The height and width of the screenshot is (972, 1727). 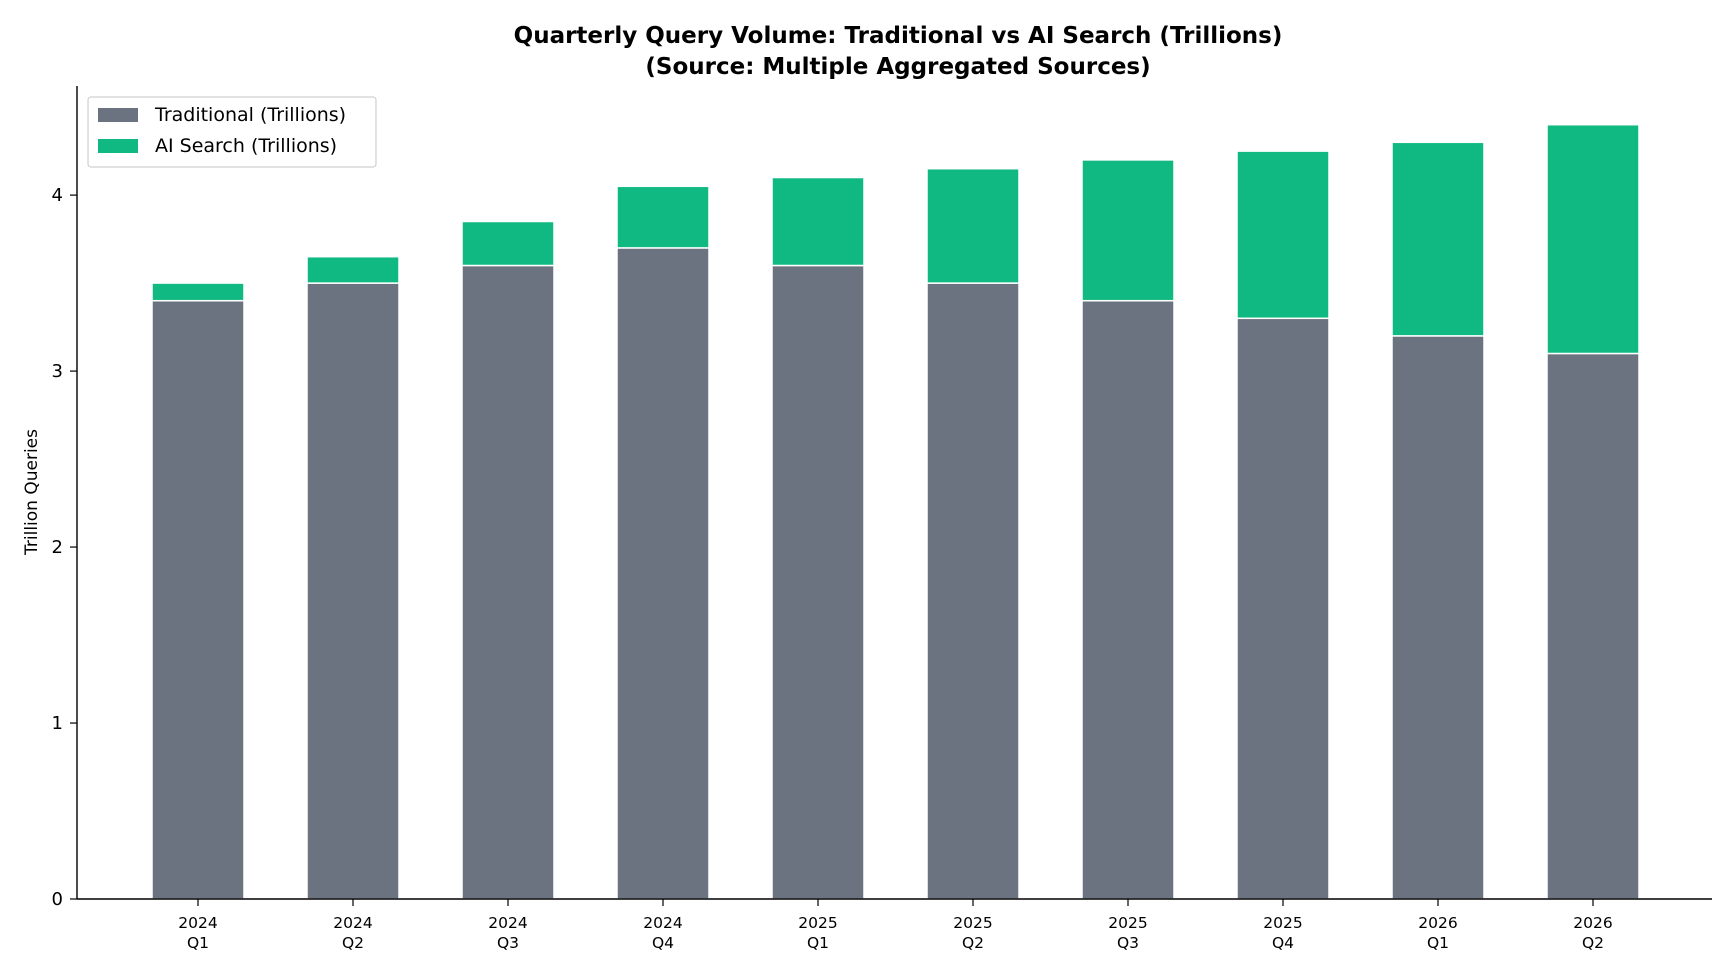 I want to click on x-tick-label-3: 2024 Q4, so click(x=662, y=933).